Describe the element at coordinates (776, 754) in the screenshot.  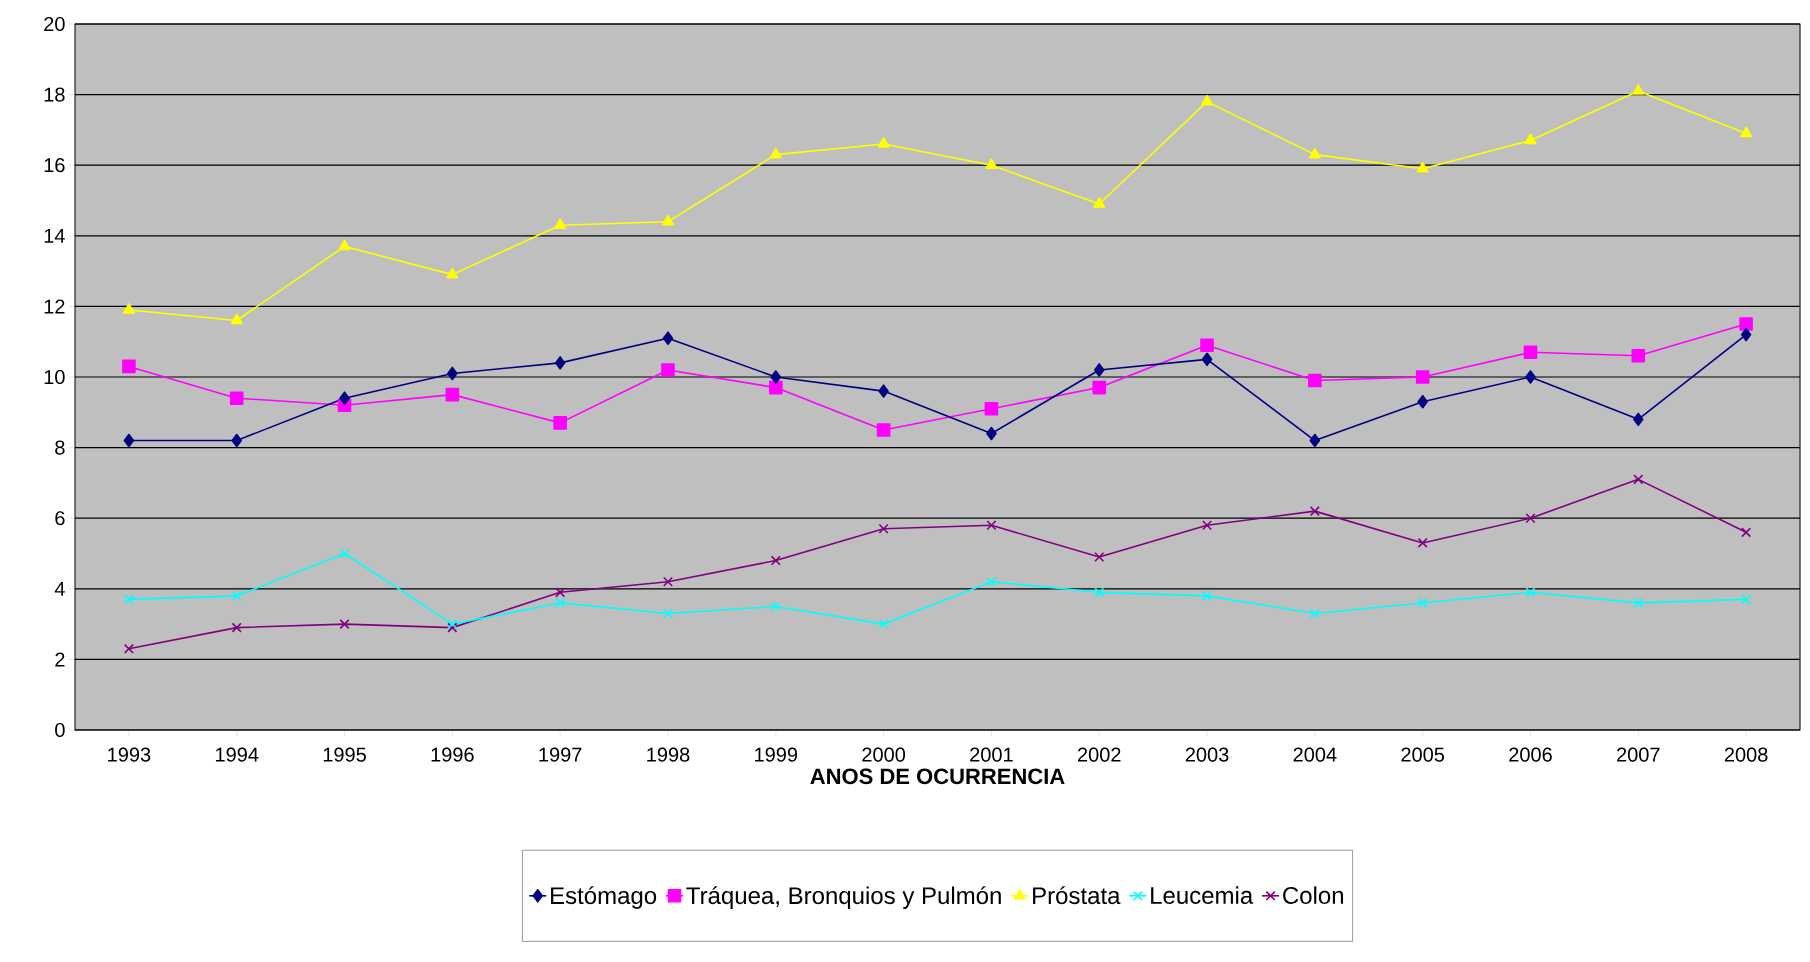
I see `x-tick-label: 1999` at that location.